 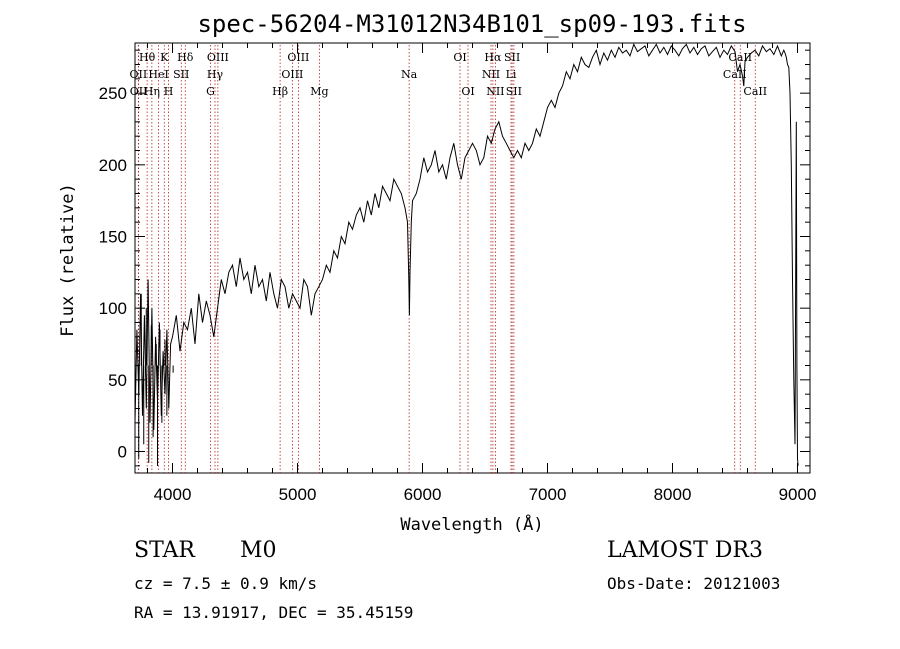 I want to click on object-type: STAR, so click(x=164, y=550).